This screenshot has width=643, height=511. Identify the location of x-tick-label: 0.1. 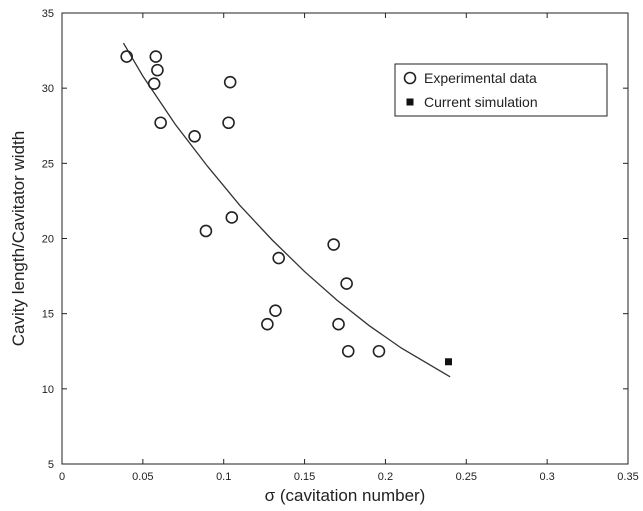
(223, 477).